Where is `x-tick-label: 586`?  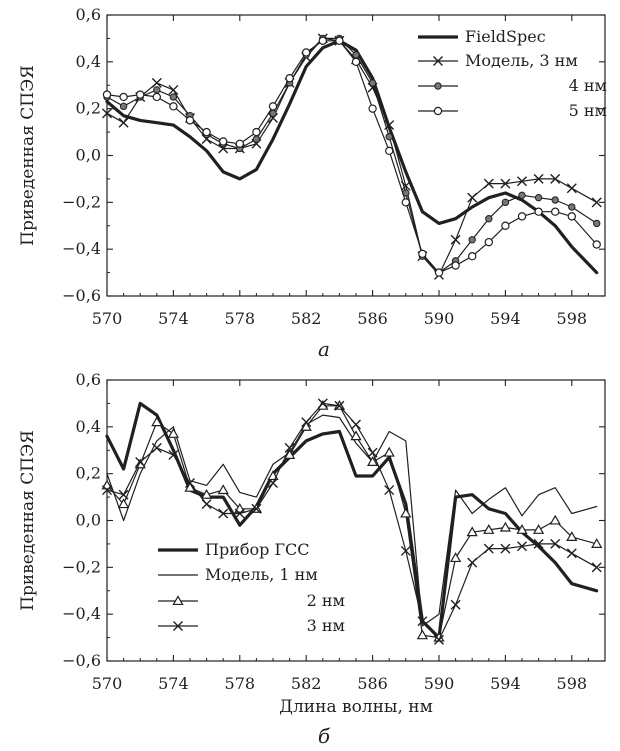
x-tick-label: 586 is located at coordinates (372, 318).